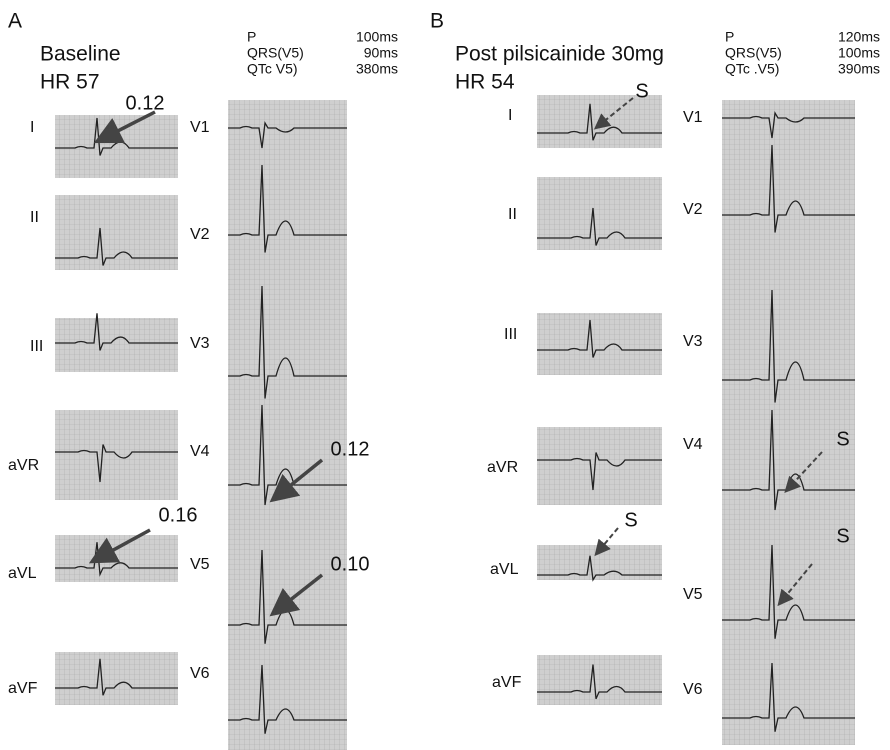  I want to click on panel-label: B, so click(437, 21).